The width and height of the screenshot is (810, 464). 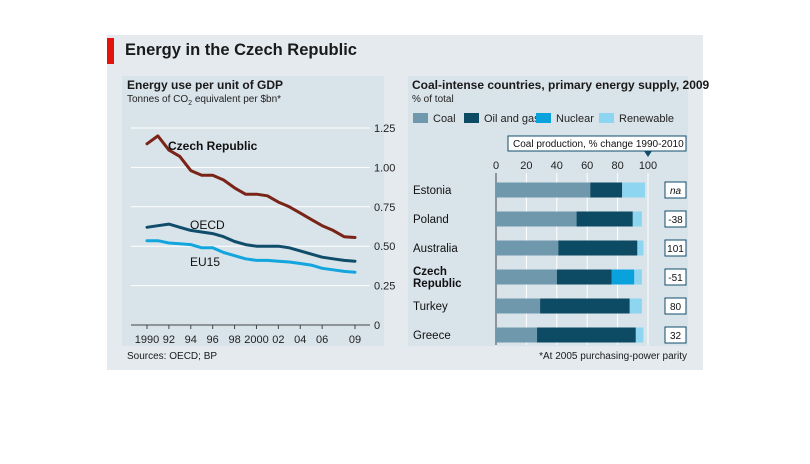 I want to click on category-label: Czech, so click(x=430, y=272).